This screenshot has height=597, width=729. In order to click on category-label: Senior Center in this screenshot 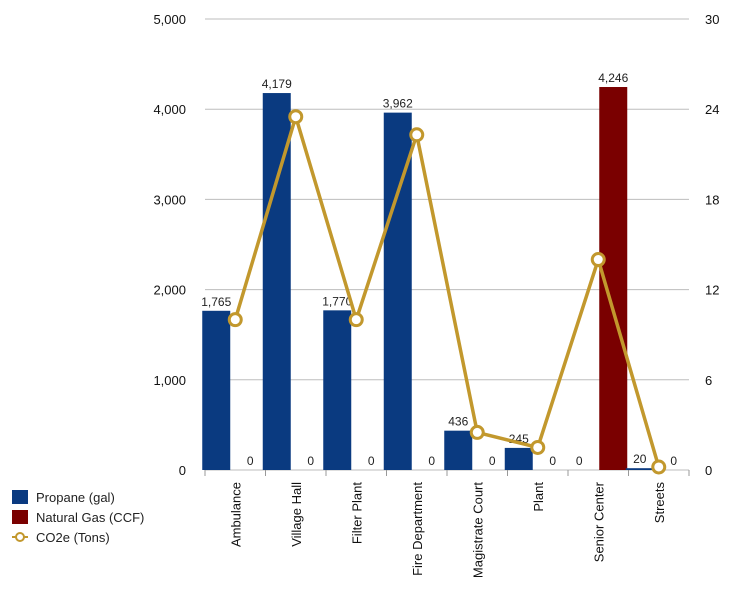, I will do `click(598, 521)`.